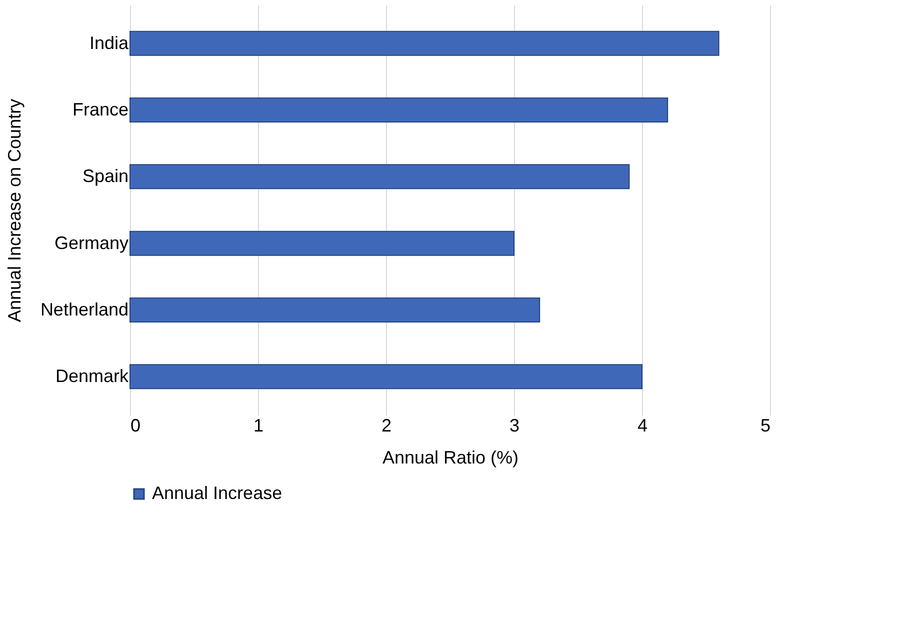 The image size is (915, 619). I want to click on x-axis-title: Annual Ratio (%), so click(450, 458).